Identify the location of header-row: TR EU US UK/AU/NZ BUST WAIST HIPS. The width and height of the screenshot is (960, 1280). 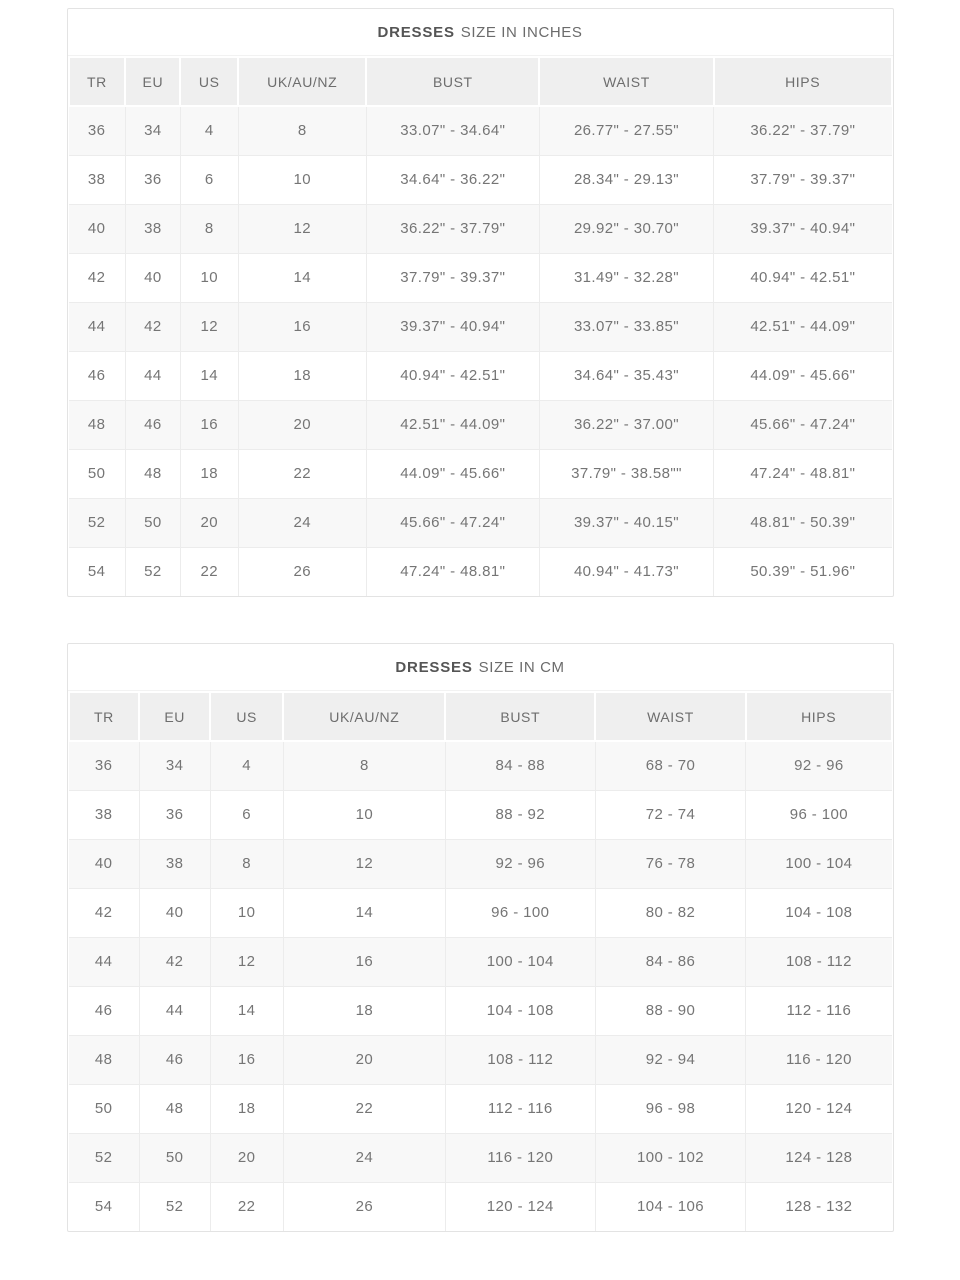
(480, 716).